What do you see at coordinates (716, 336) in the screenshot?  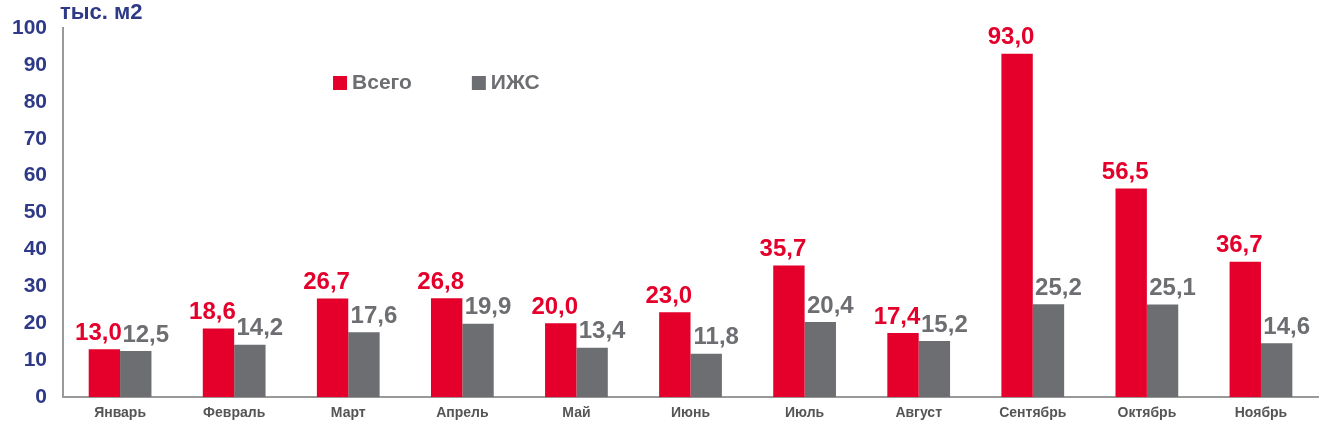 I see `data-label: 11,8` at bounding box center [716, 336].